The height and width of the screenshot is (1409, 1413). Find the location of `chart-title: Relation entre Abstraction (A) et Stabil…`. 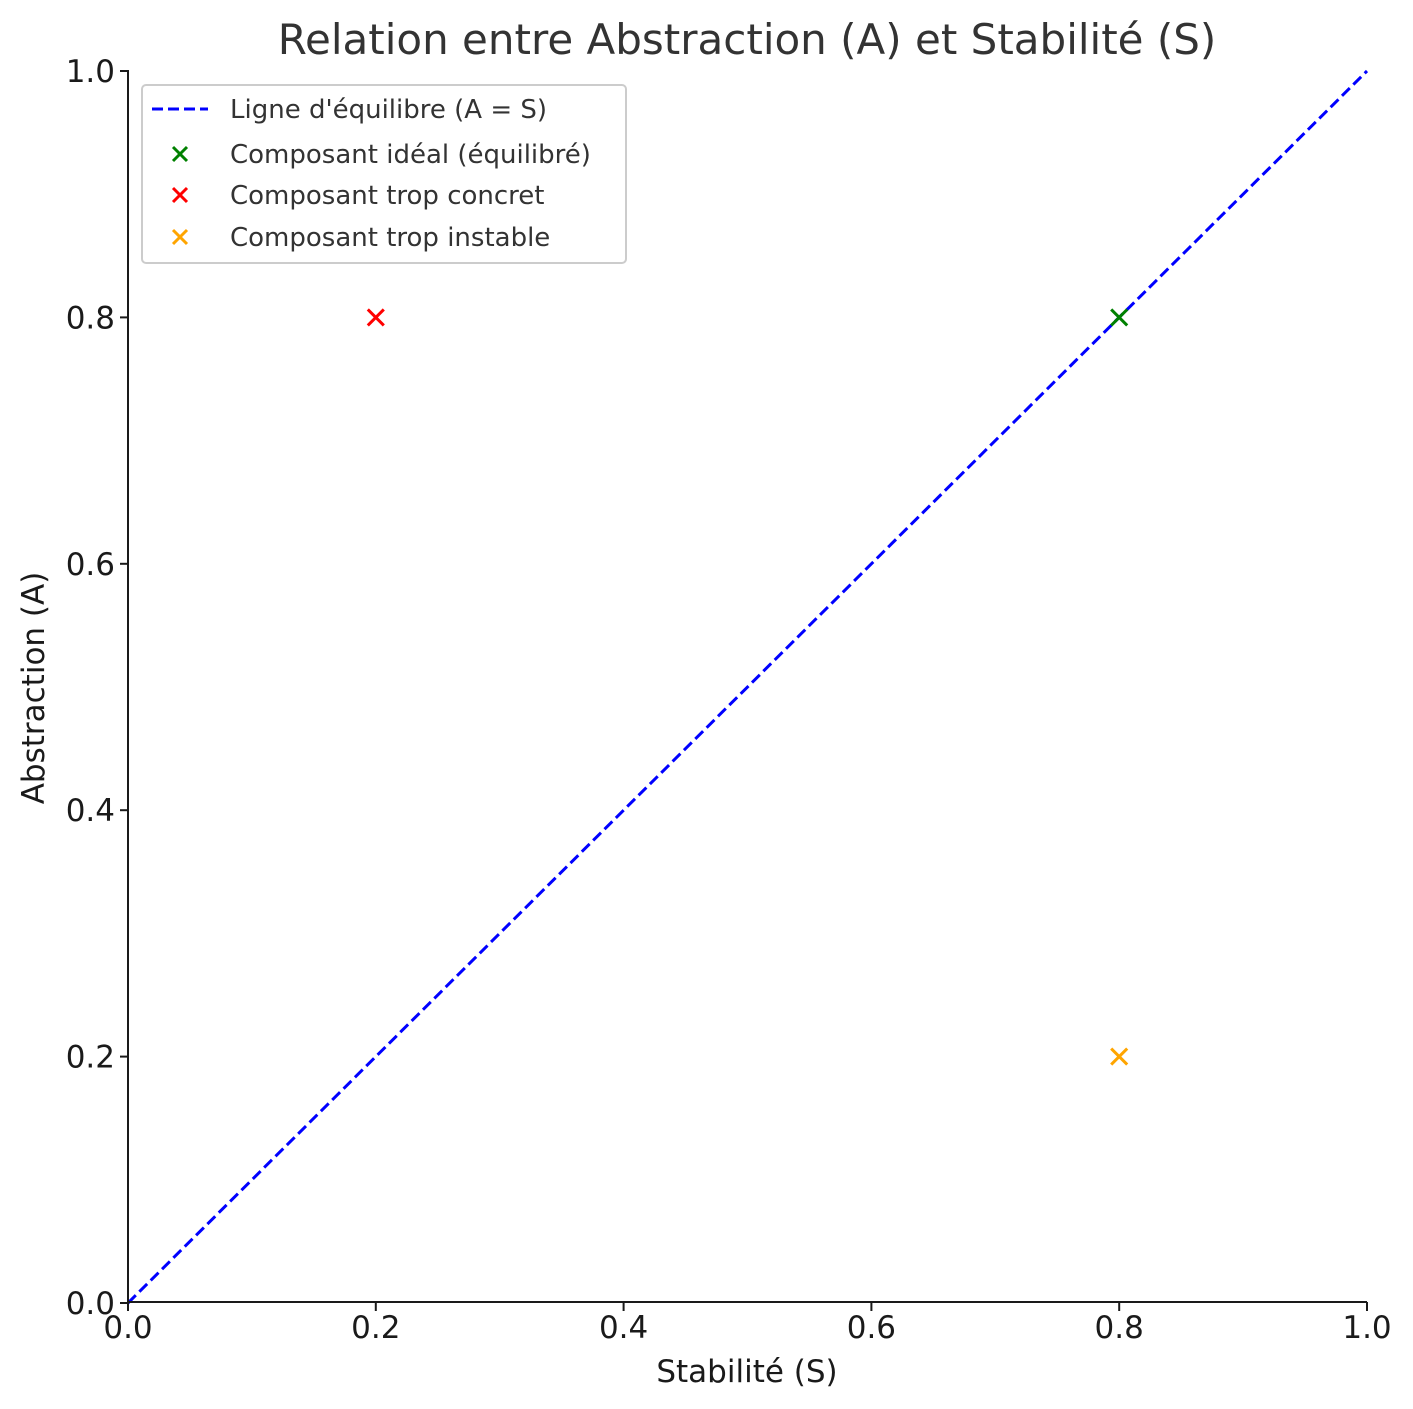

chart-title: Relation entre Abstraction (A) et Stabil… is located at coordinates (747, 39).